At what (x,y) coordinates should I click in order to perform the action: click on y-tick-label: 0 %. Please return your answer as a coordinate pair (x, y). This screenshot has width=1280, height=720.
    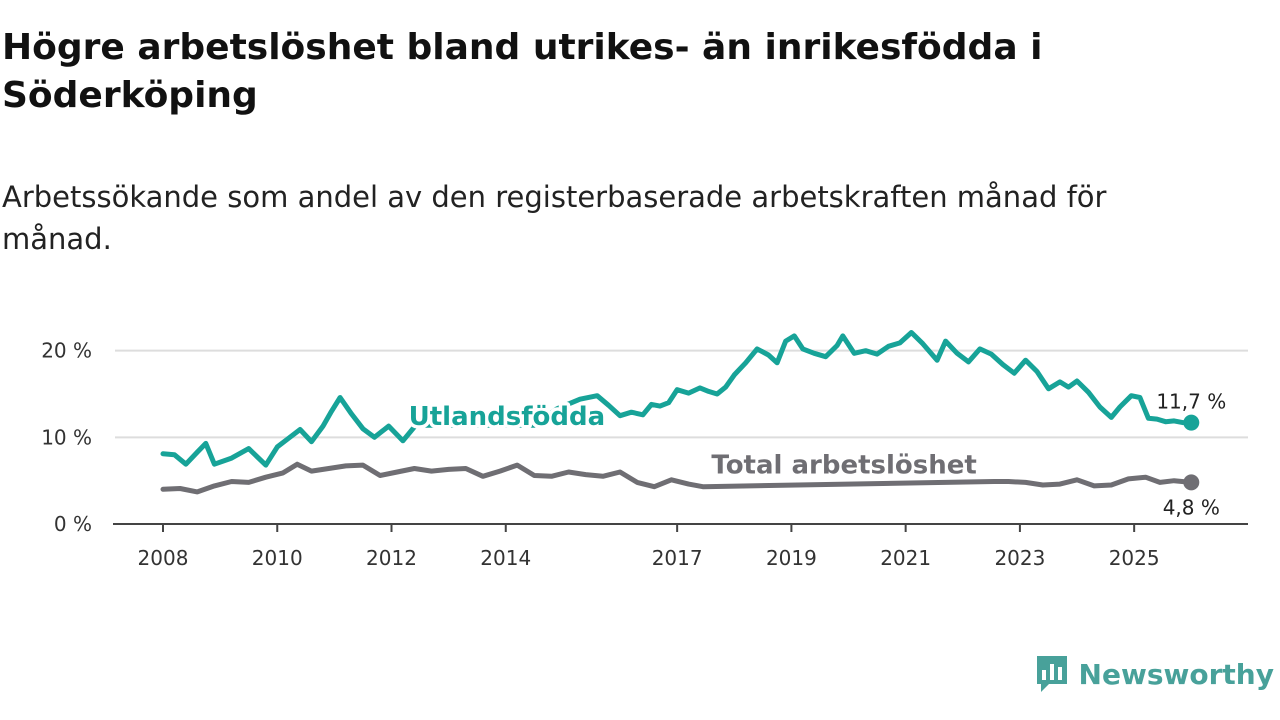
    Looking at the image, I should click on (73, 524).